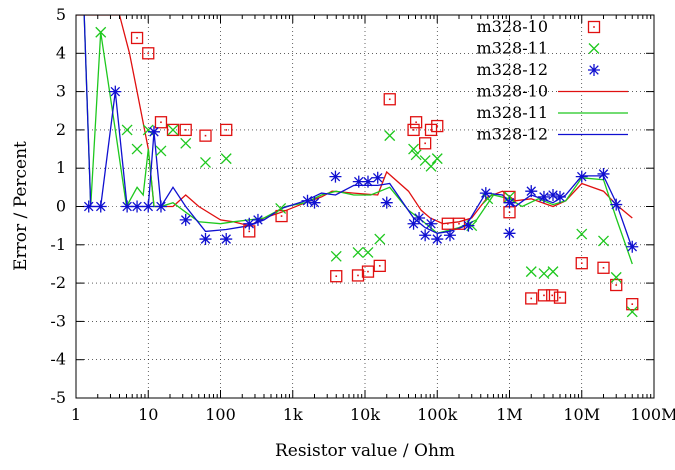 This screenshot has height=470, width=675. I want to click on y-tick-label: -1, so click(58, 244).